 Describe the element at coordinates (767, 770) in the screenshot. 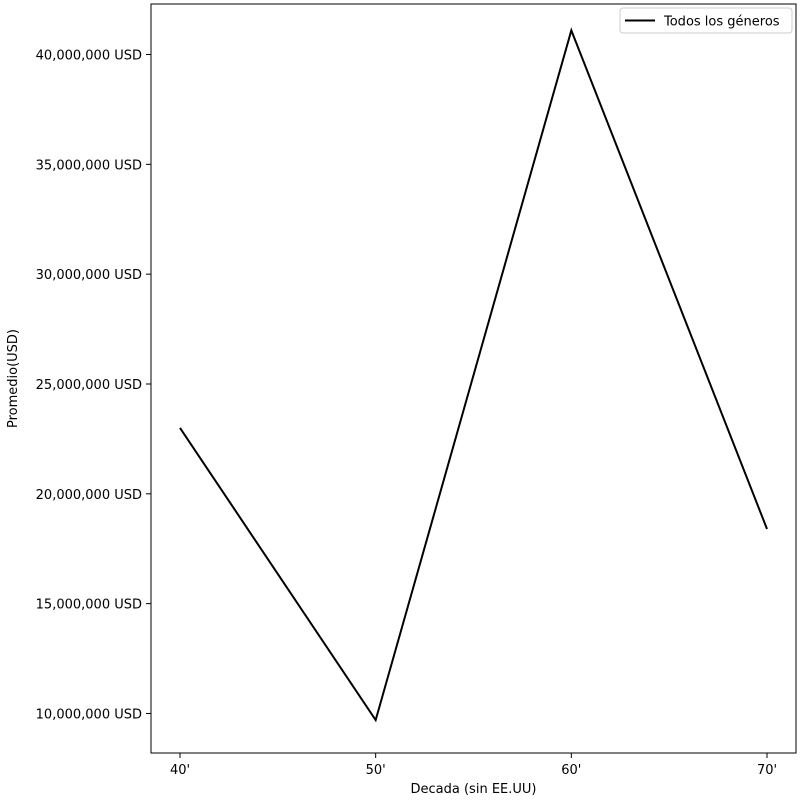

I see `x-tick-label: 70'` at that location.